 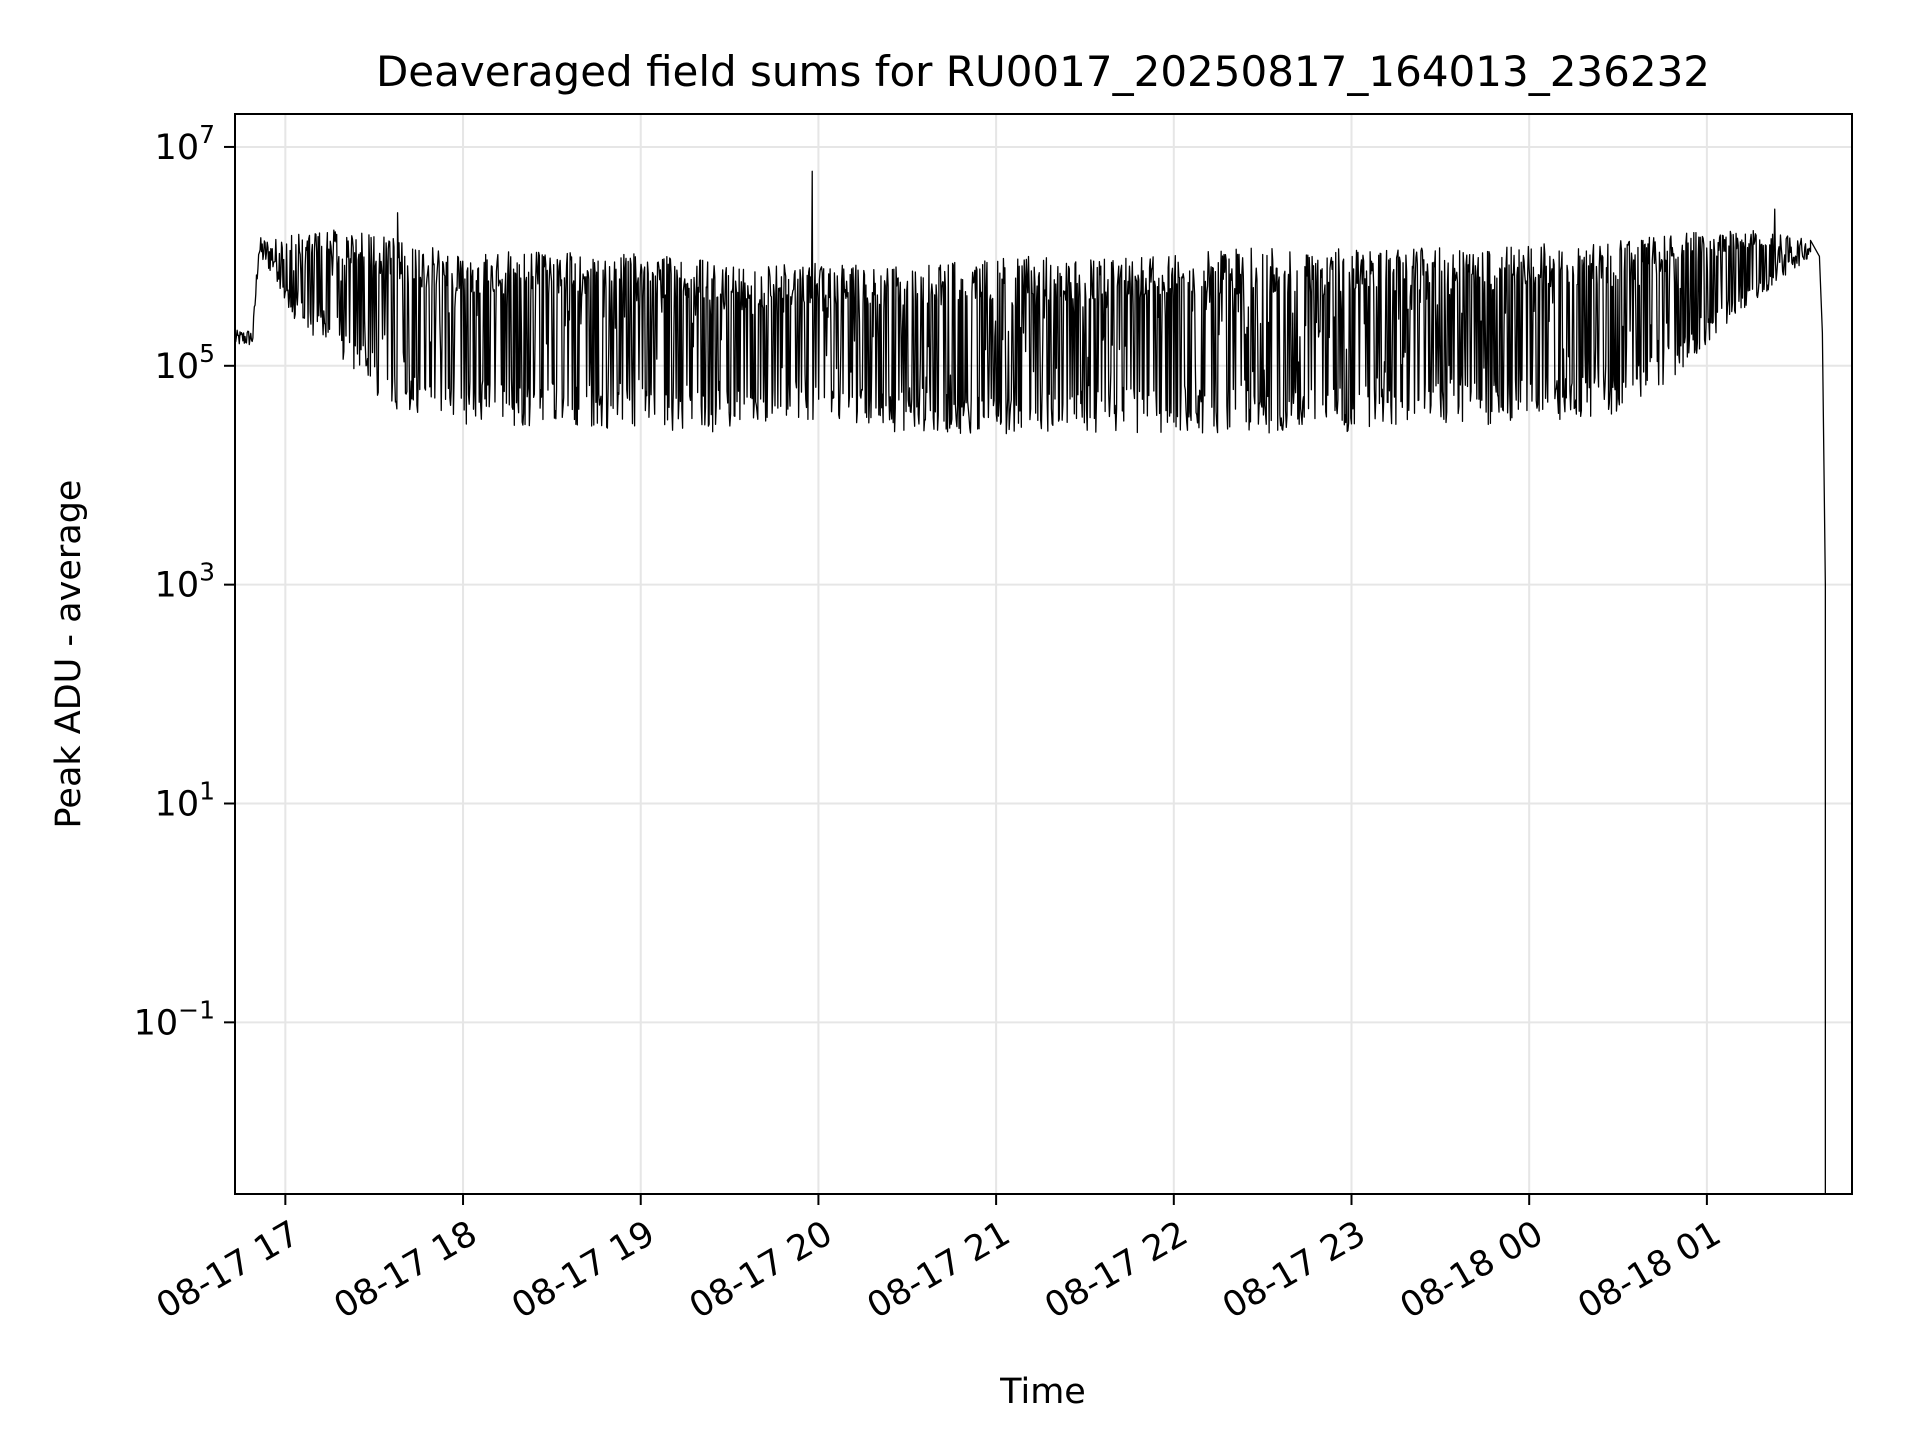 I want to click on y-tick-label: 10⁻¹, so click(x=174, y=1019).